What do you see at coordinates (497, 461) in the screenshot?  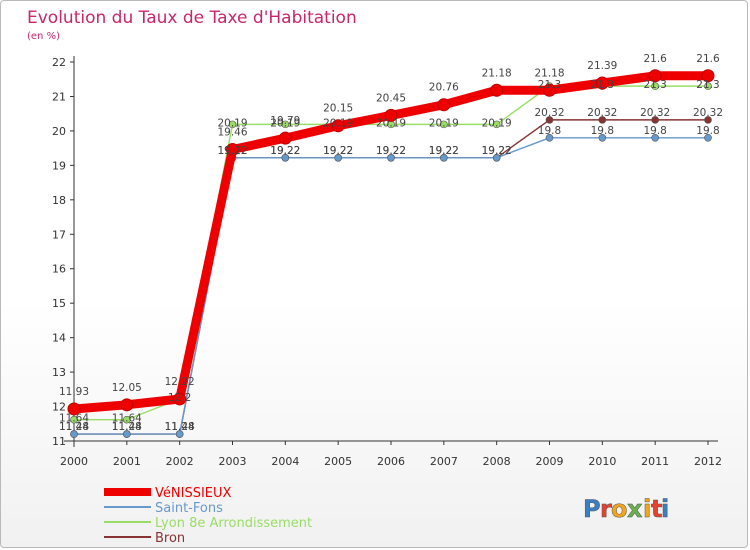 I see `x-tick-label: 2008` at bounding box center [497, 461].